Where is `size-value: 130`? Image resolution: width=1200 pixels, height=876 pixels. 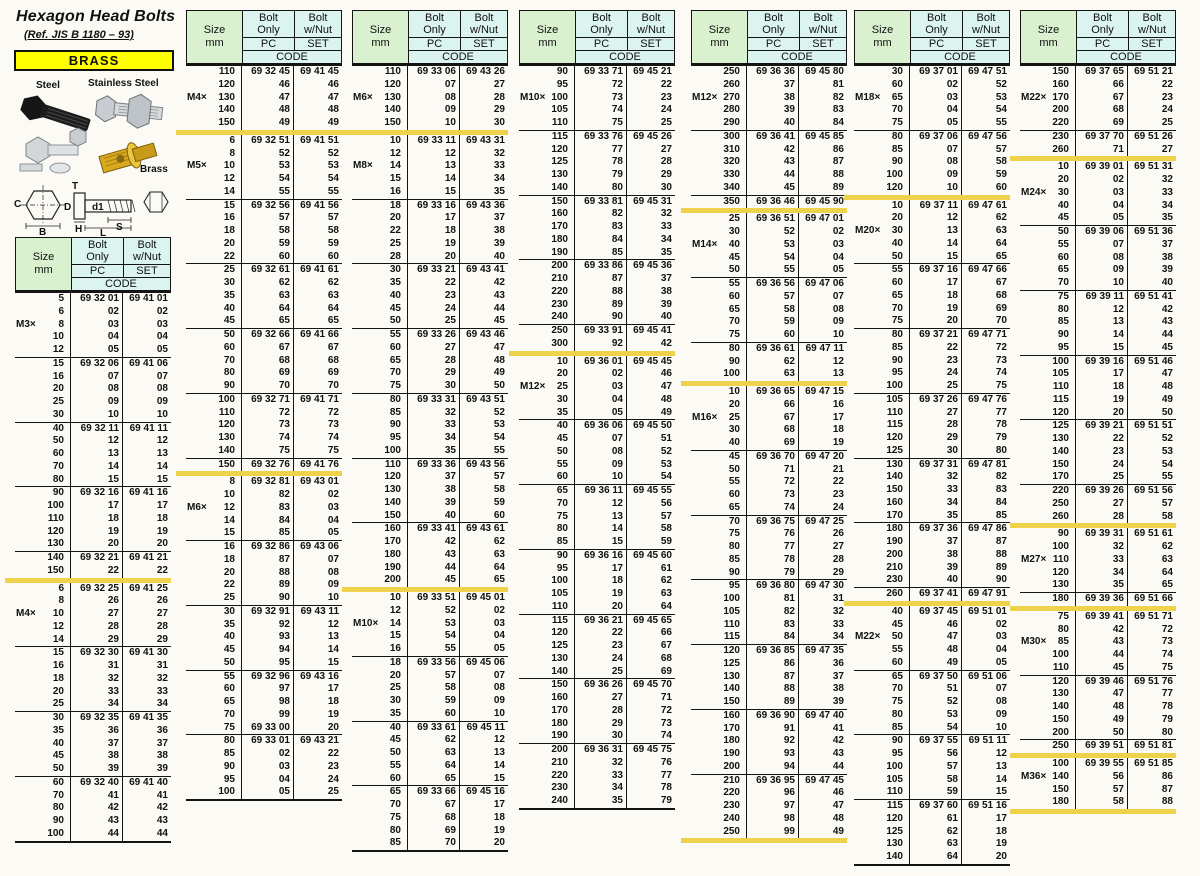 size-value: 130 is located at coordinates (894, 844).